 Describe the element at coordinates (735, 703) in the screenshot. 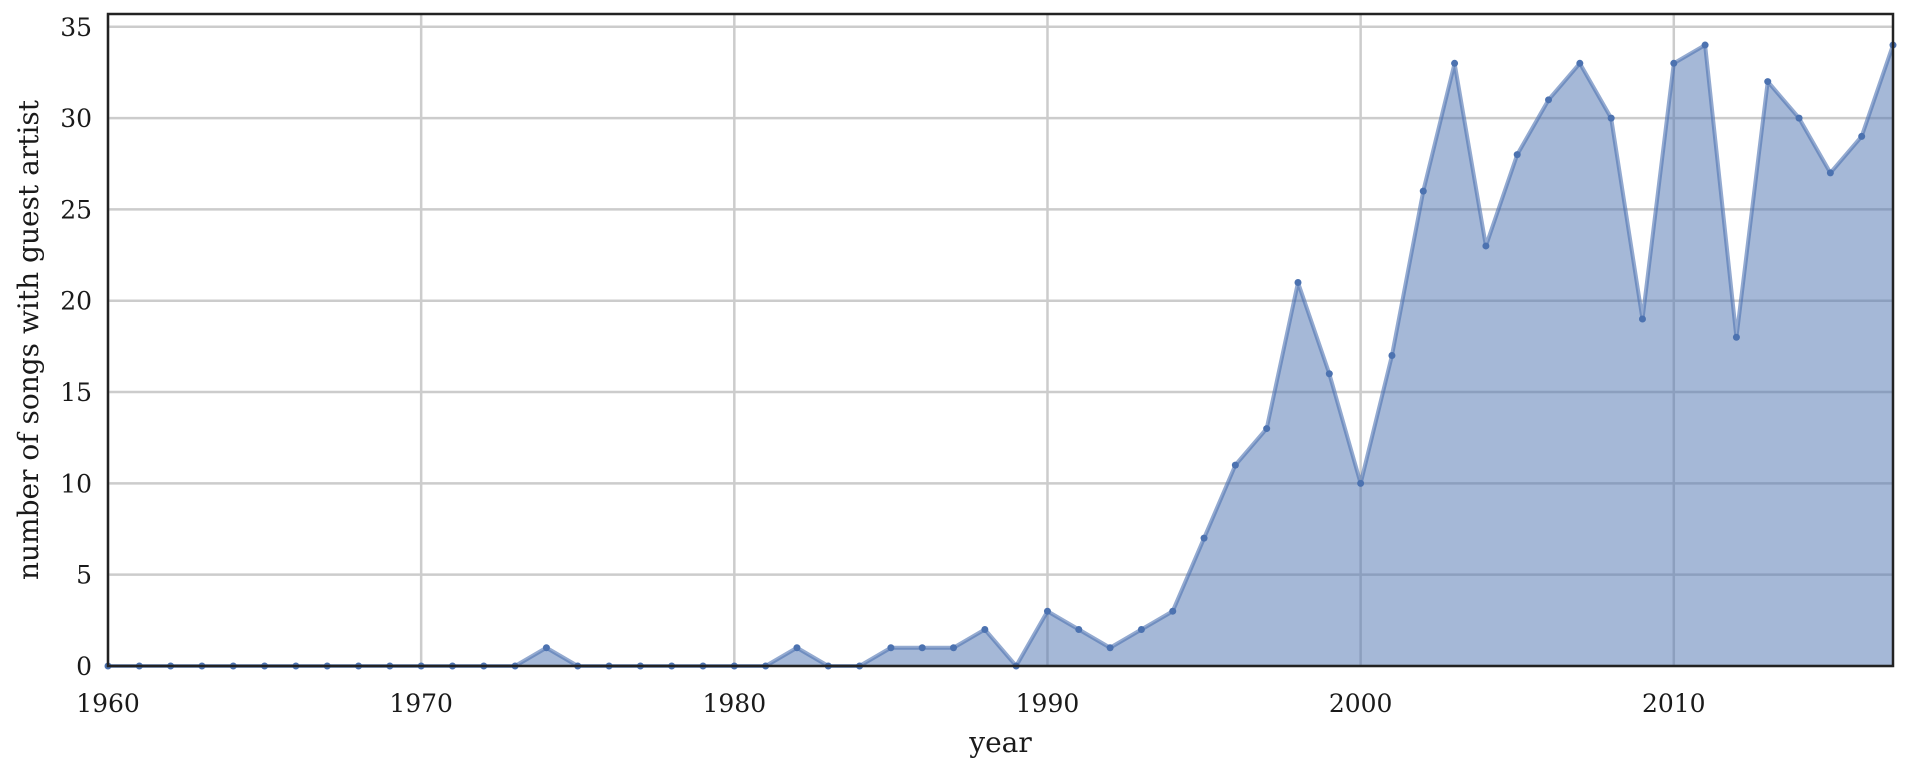

I see `x-tick-label: 1980` at that location.